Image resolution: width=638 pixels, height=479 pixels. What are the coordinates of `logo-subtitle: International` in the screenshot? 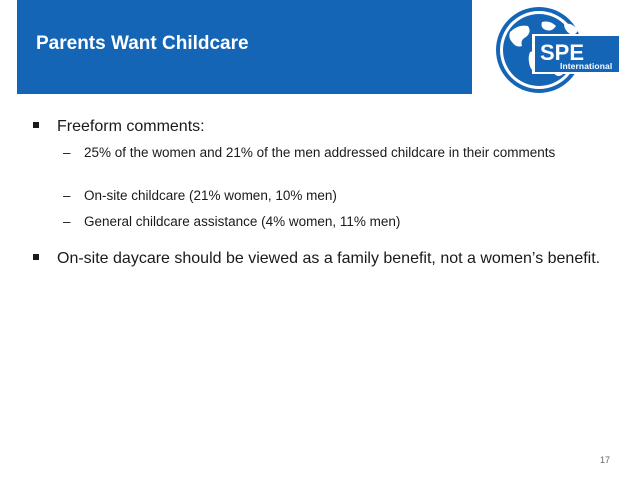 It's located at (586, 66).